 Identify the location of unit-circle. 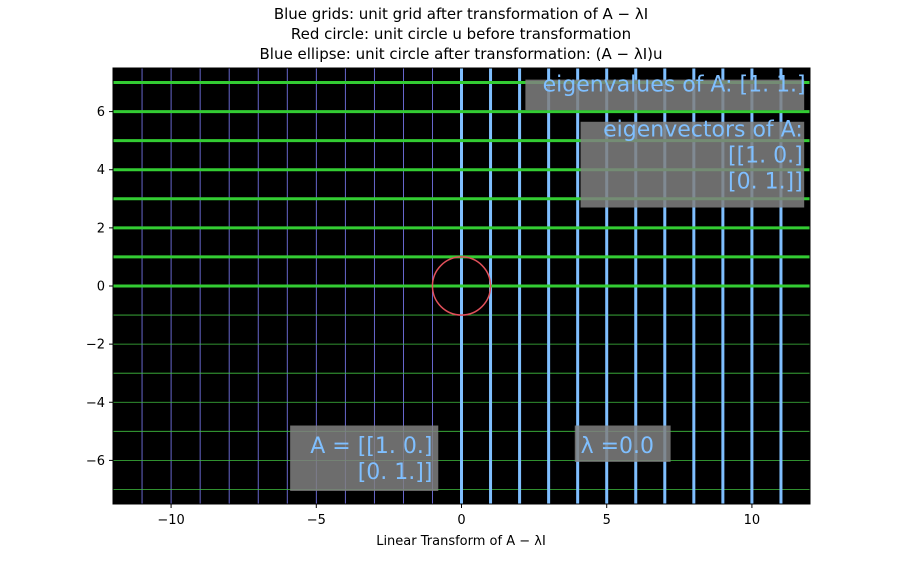
(461, 286).